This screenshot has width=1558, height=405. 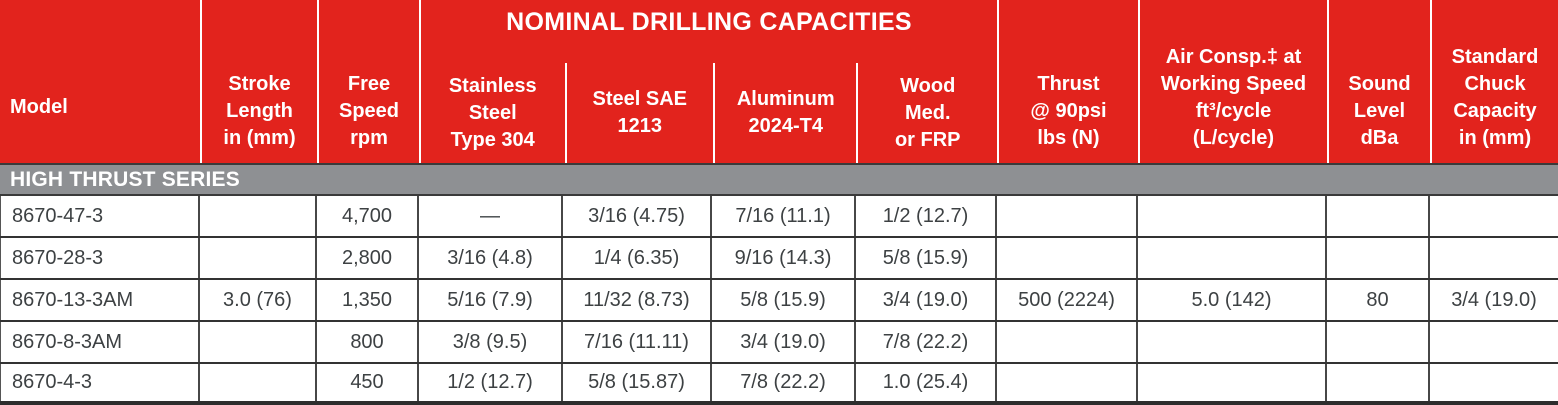 I want to click on cell-thrust: 500 (2224), so click(x=1067, y=300).